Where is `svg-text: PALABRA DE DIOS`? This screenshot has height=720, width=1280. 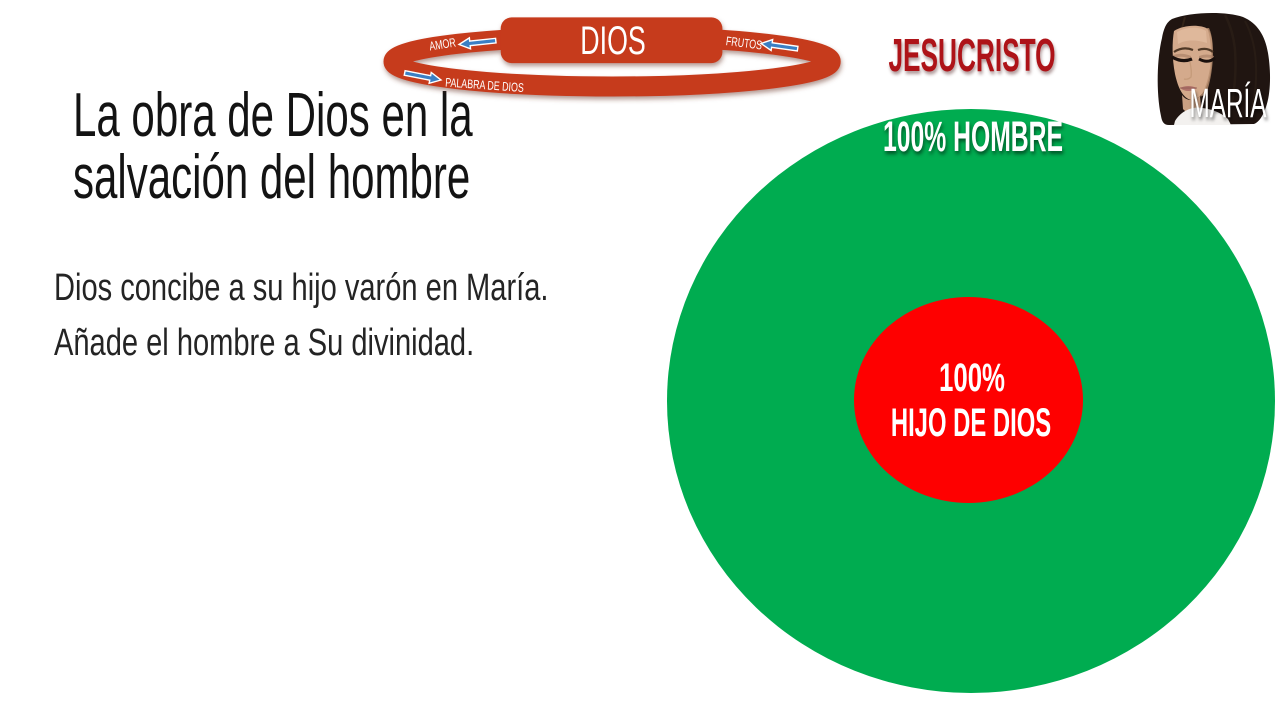 svg-text: PALABRA DE DIOS is located at coordinates (484, 85).